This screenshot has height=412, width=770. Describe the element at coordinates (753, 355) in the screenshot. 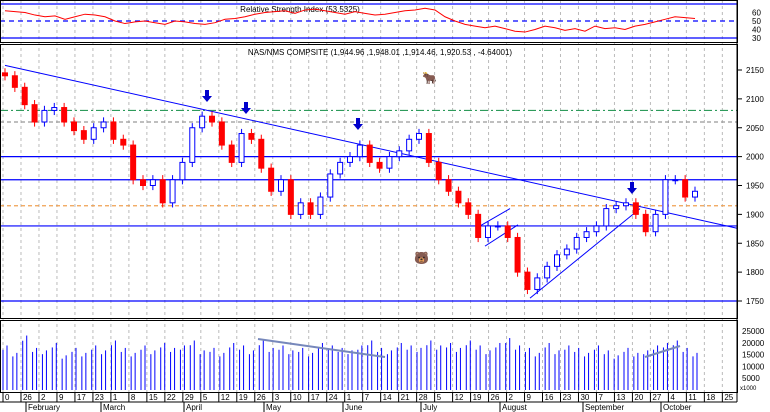

I see `volume-tick-label: 15000` at that location.